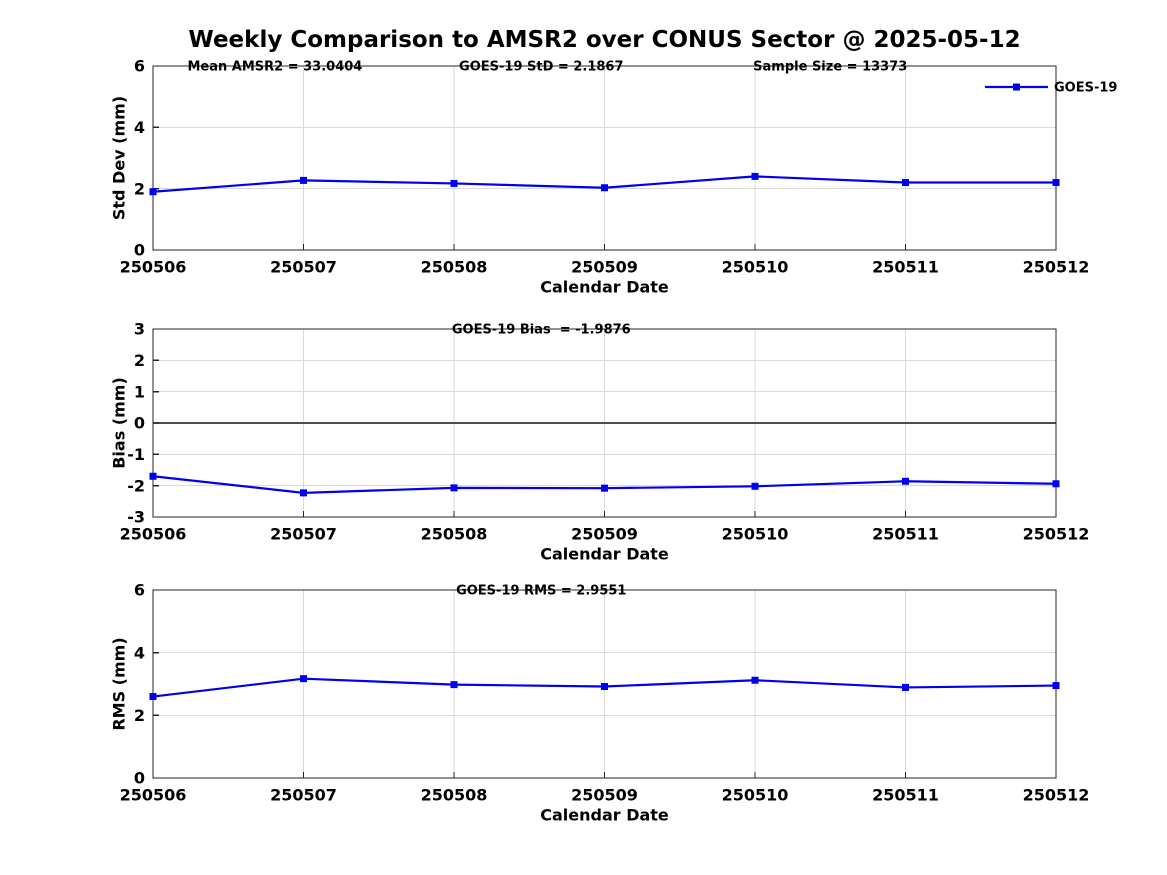  I want to click on annotation-text: GOES-19 Bias = -1.9876, so click(541, 330).